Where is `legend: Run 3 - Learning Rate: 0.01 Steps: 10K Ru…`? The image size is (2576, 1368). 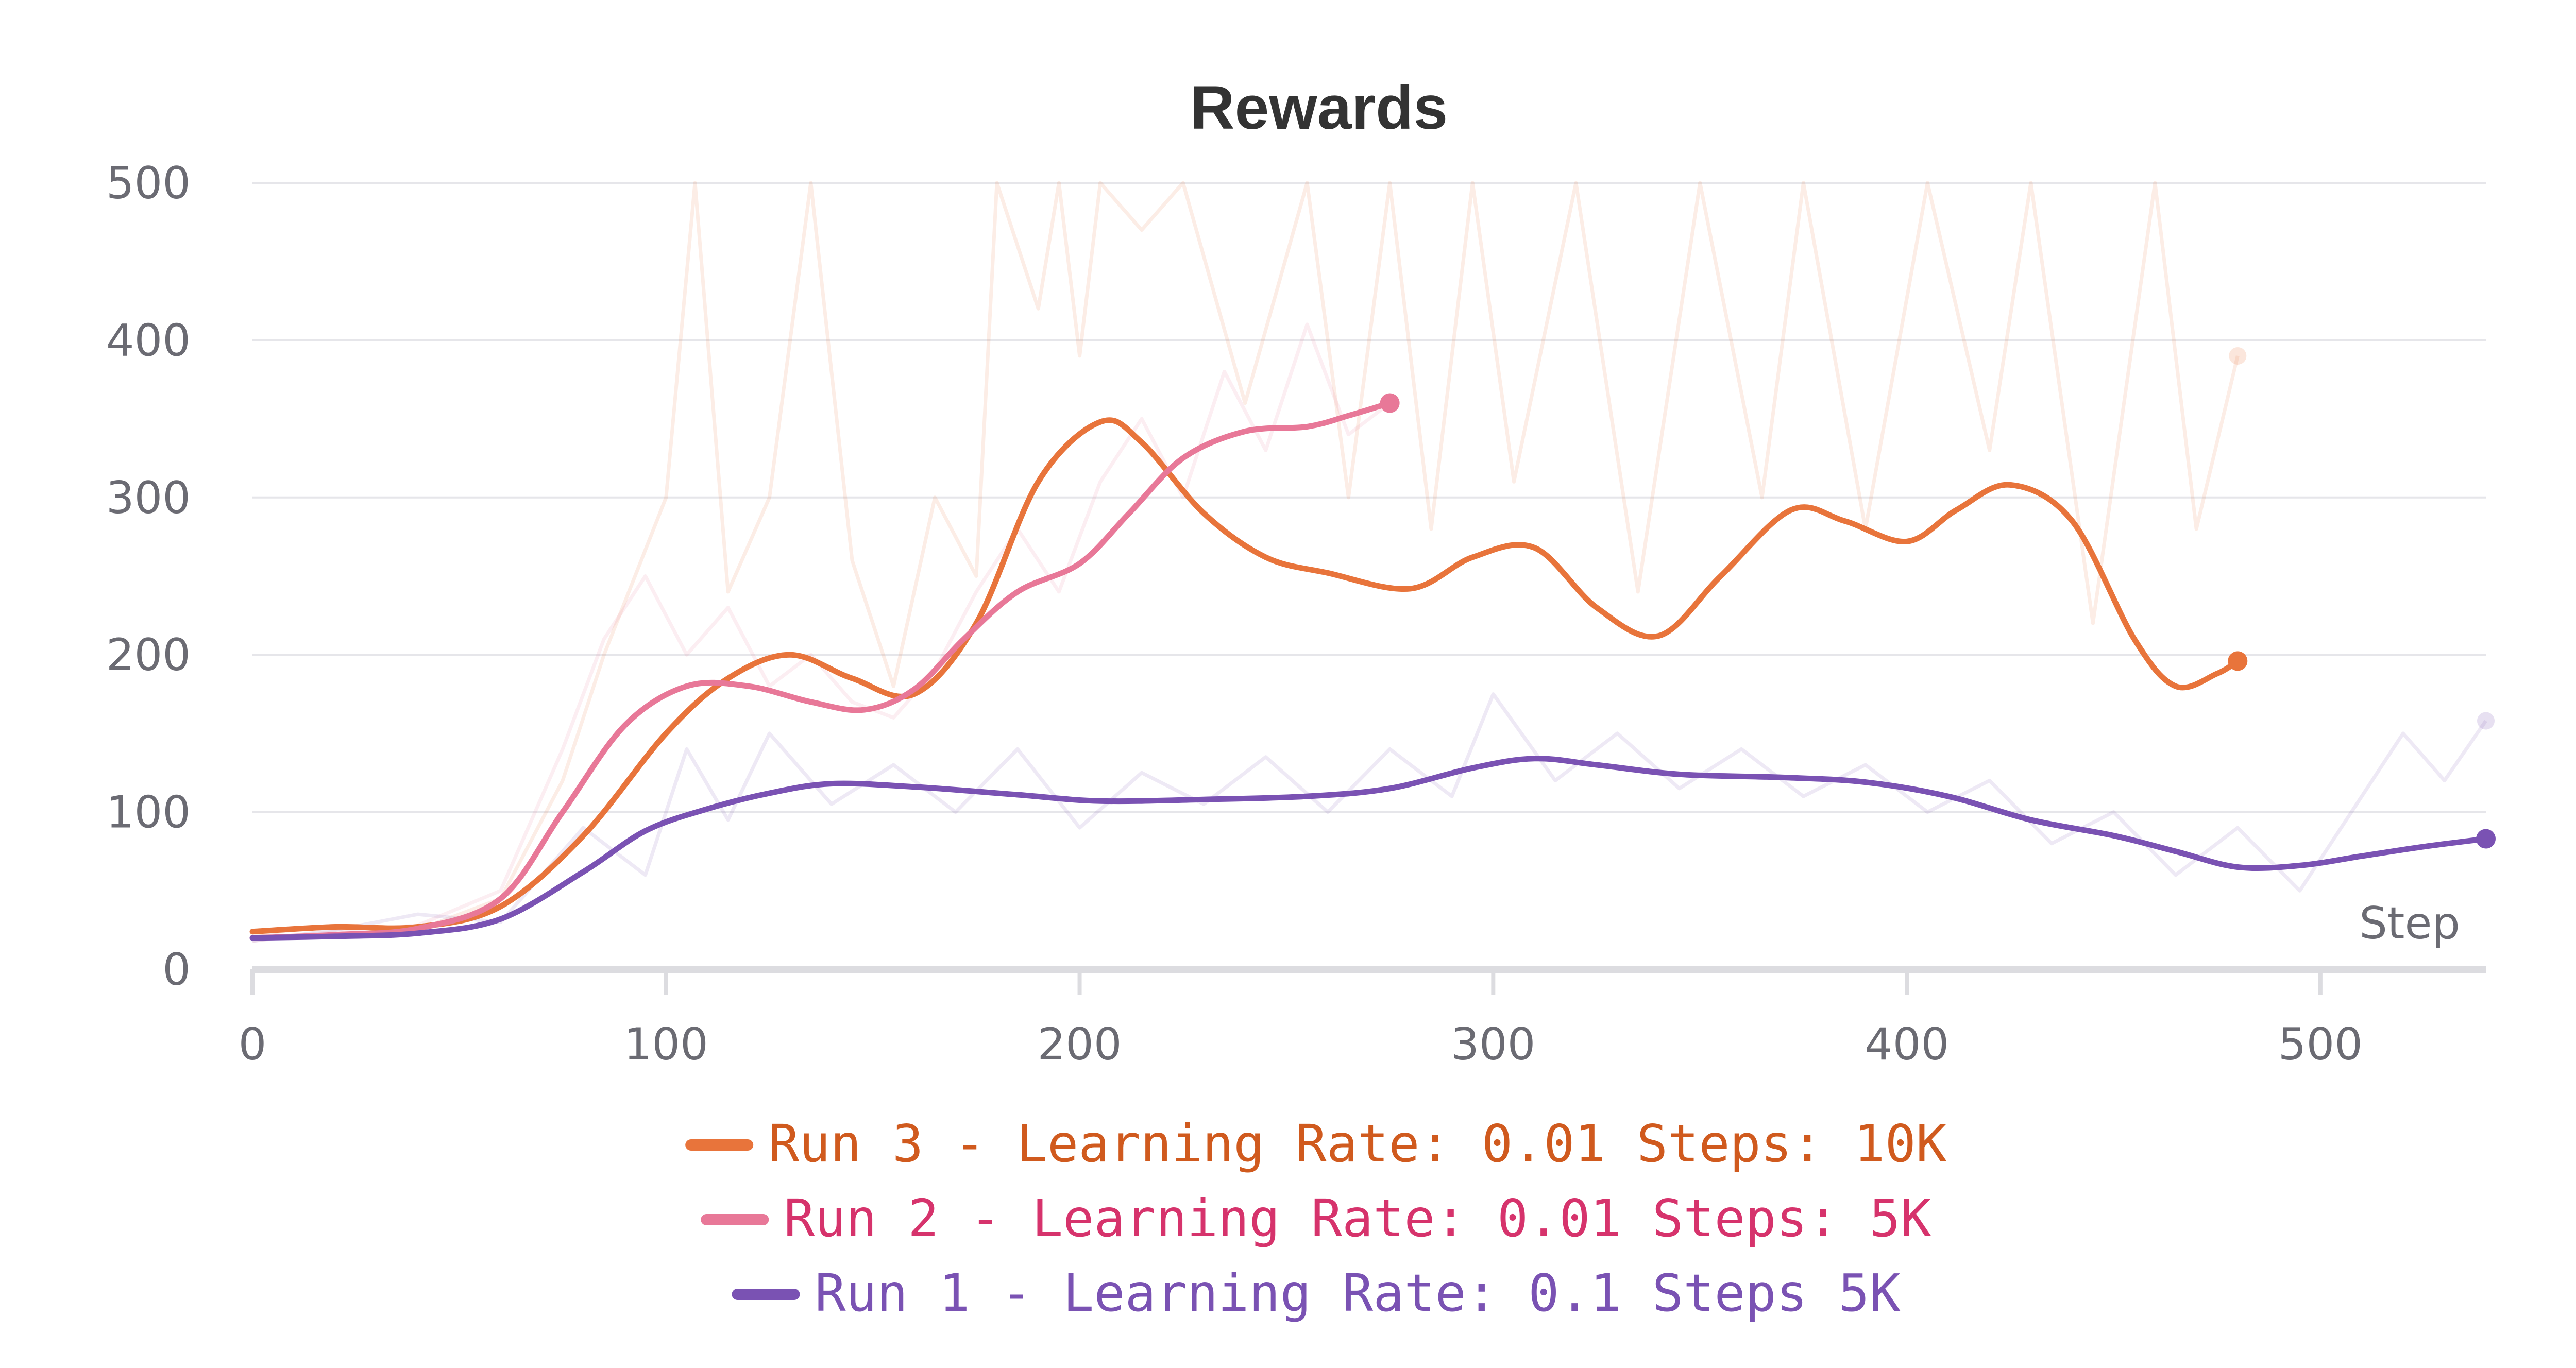 legend: Run 3 - Learning Rate: 0.01 Steps: 10K Ru… is located at coordinates (1316, 1218).